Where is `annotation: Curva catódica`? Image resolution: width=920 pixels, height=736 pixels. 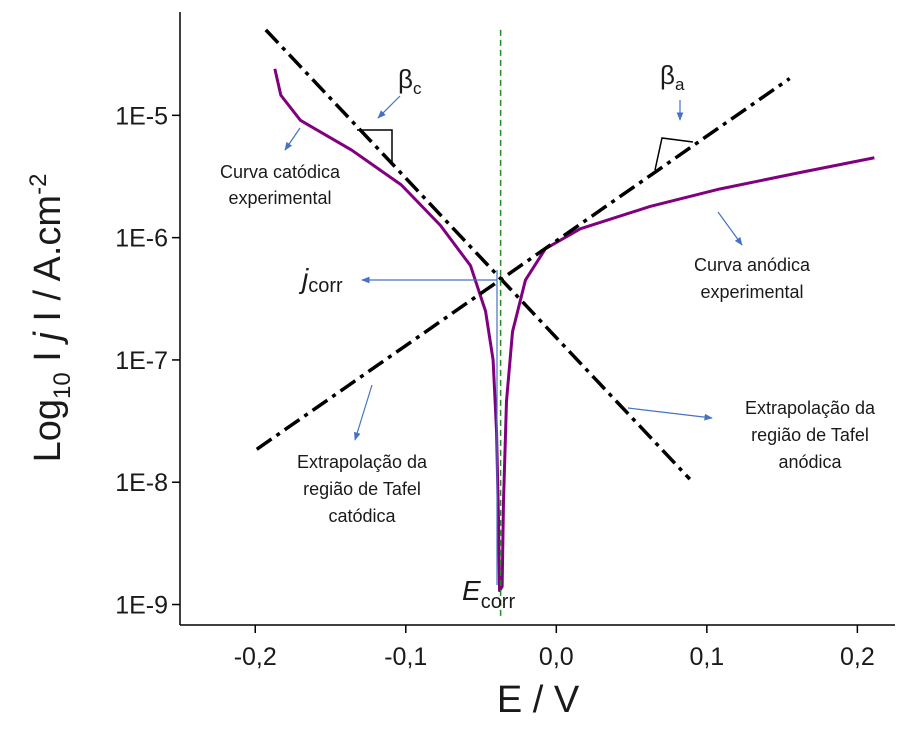
annotation: Curva catódica is located at coordinates (280, 172).